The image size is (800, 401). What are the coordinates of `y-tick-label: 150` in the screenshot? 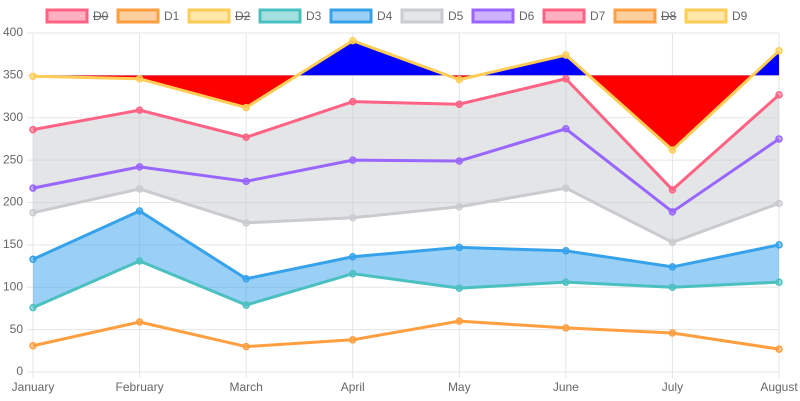 It's located at (13, 244).